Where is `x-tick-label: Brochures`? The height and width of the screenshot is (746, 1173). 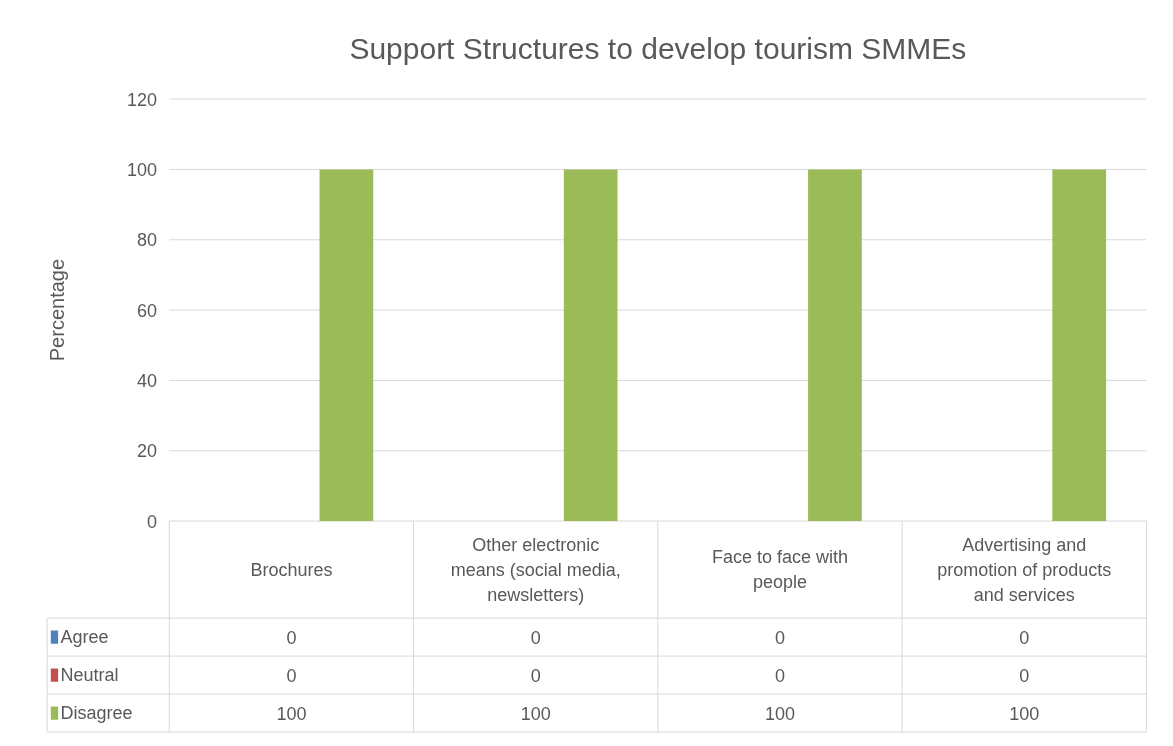 x-tick-label: Brochures is located at coordinates (291, 569).